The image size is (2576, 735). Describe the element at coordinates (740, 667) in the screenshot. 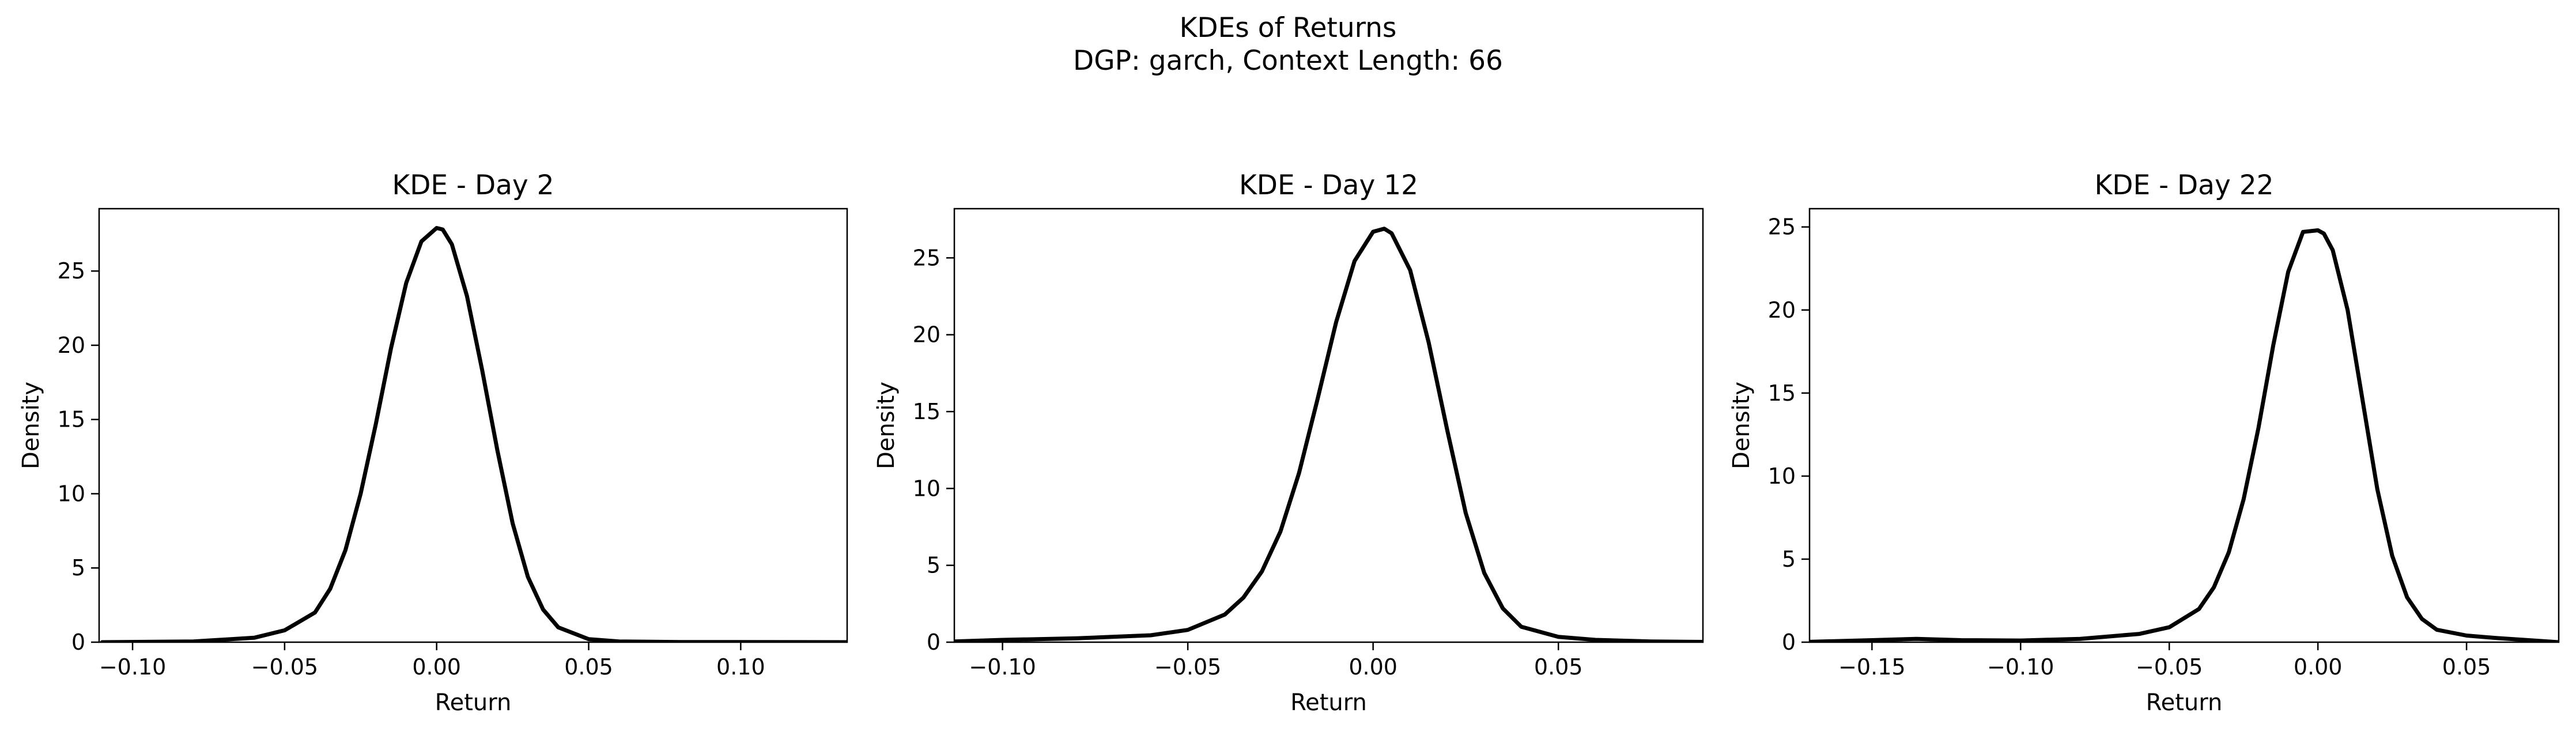

I see `x-tick-label: 0.10` at that location.